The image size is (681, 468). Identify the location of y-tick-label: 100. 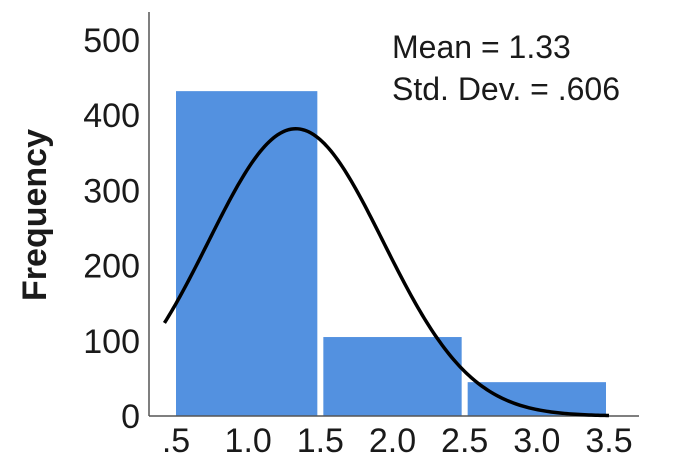
(111, 342).